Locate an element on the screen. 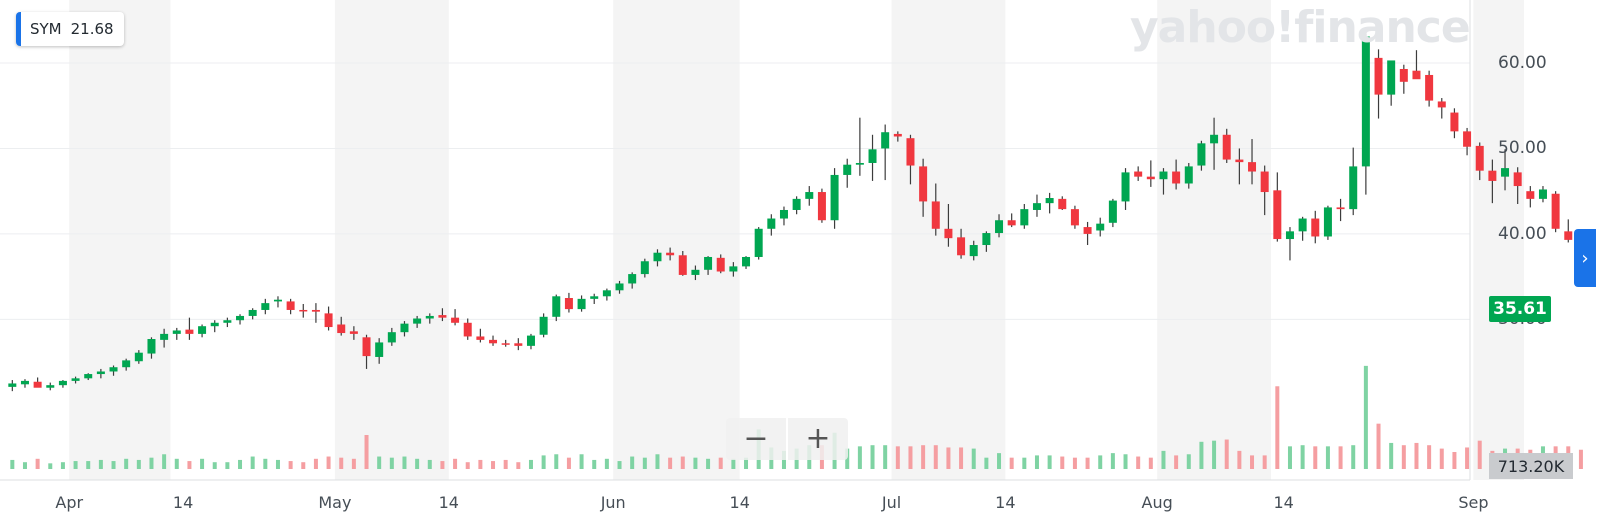  symbol-legend: SYM 21.68 is located at coordinates (70, 29).